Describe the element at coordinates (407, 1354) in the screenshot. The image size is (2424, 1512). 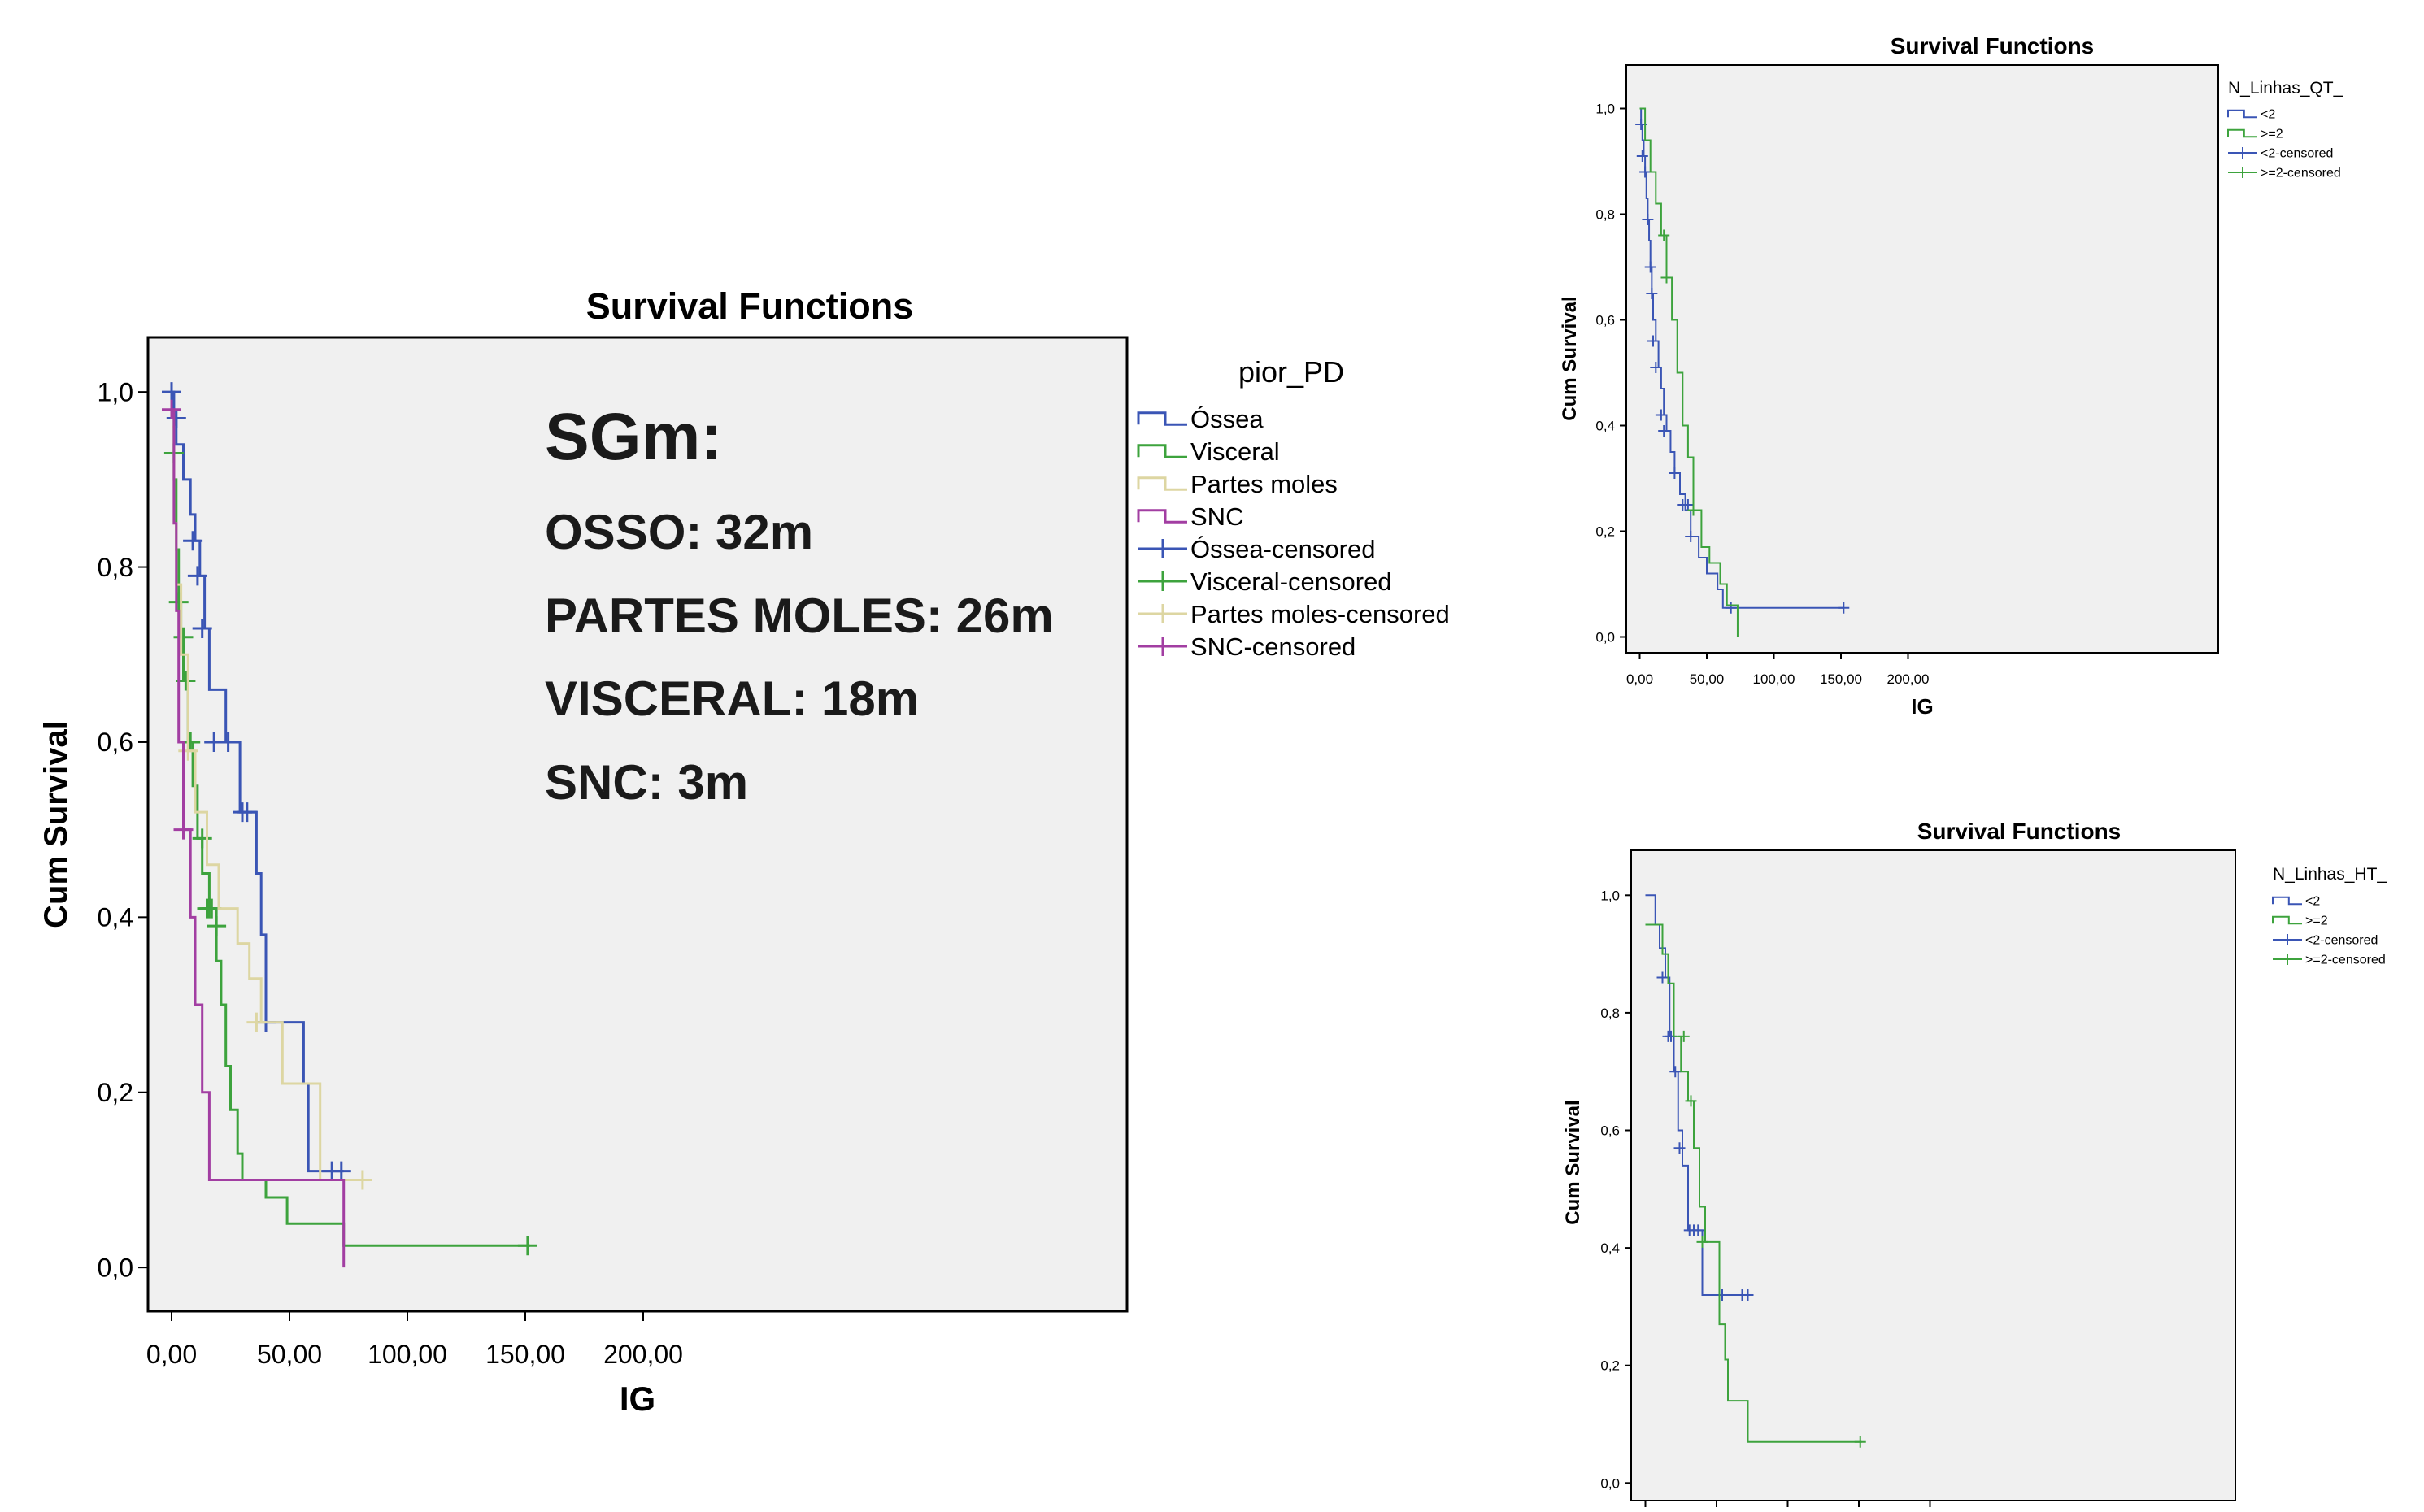
I see `x-tick-label: 100,00` at that location.